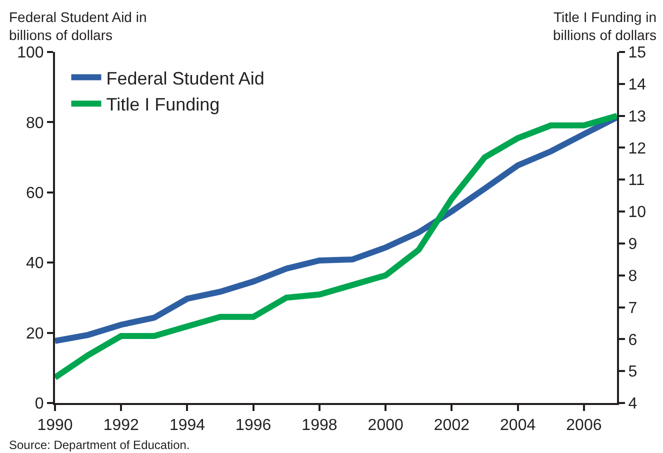  Describe the element at coordinates (35, 263) in the screenshot. I see `y-tick-label: 40` at that location.